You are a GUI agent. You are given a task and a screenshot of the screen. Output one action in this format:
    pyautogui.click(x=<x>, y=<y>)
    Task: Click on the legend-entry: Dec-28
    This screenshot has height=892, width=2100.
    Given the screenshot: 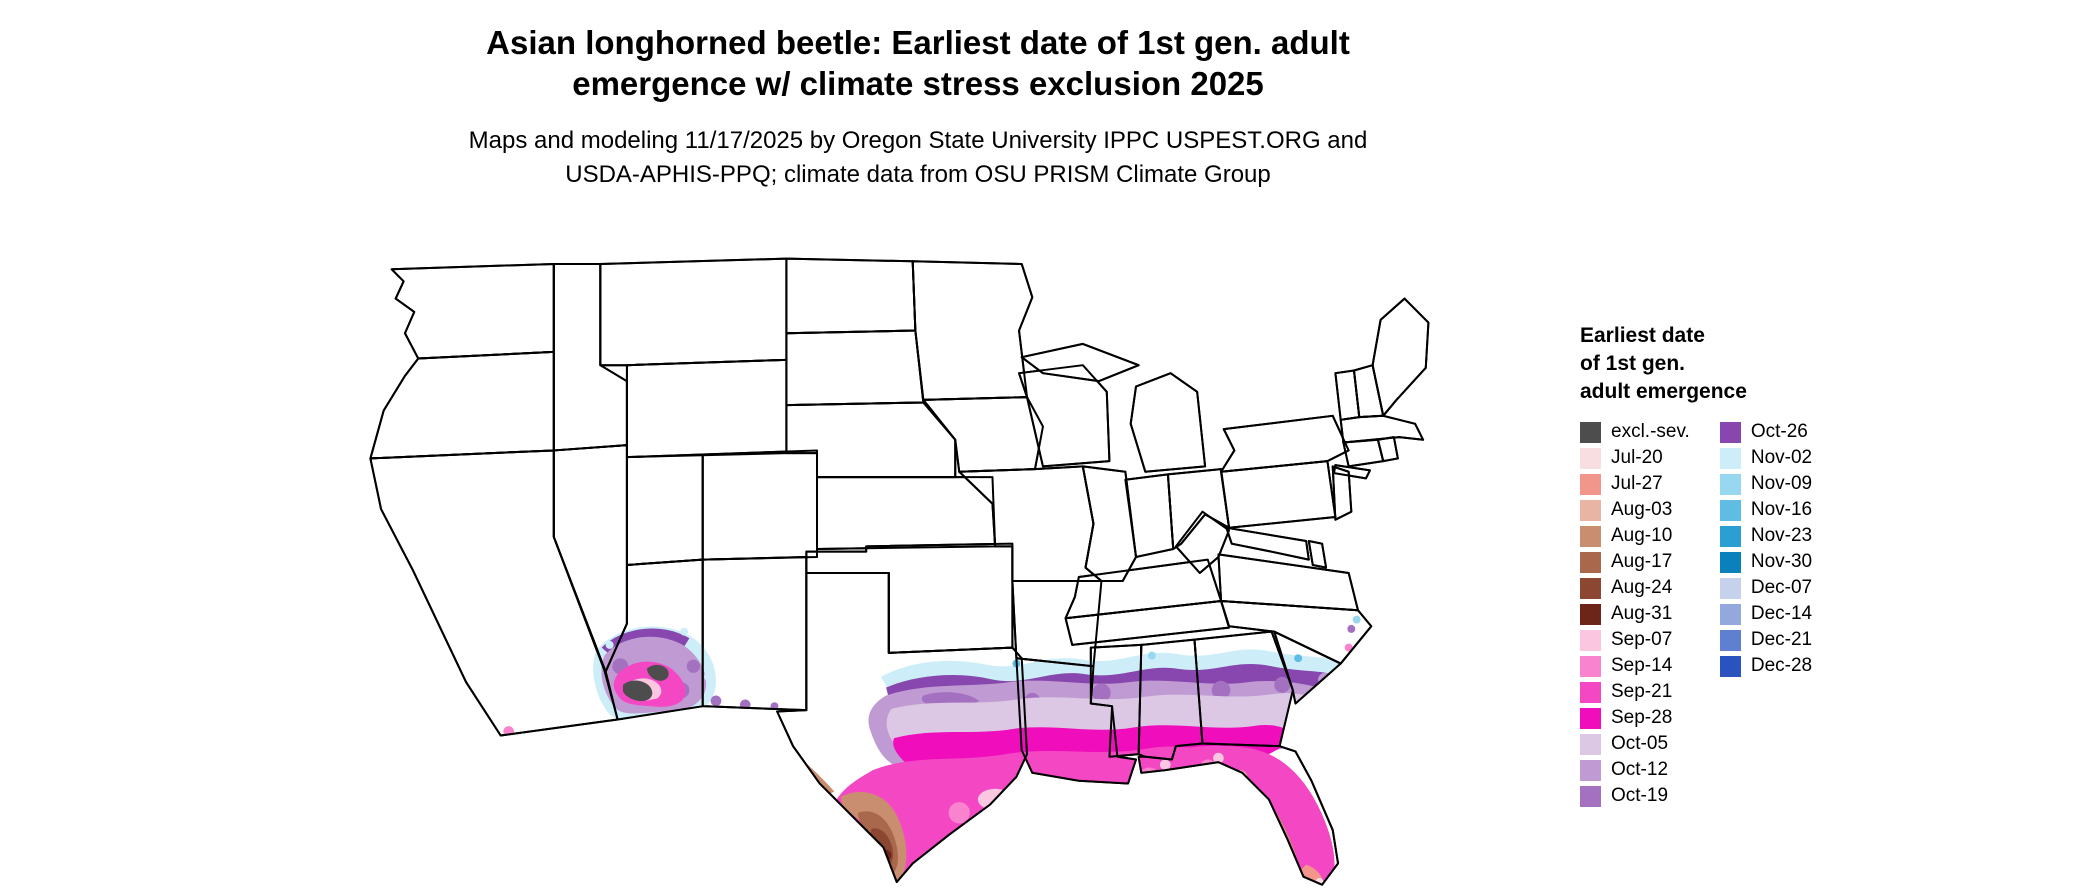 What is the action you would take?
    pyautogui.click(x=1766, y=666)
    